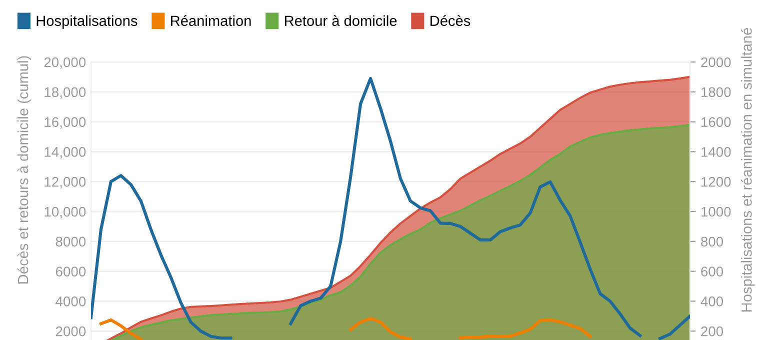 The image size is (770, 340). Describe the element at coordinates (71, 271) in the screenshot. I see `y-tick-label: 6000` at that location.